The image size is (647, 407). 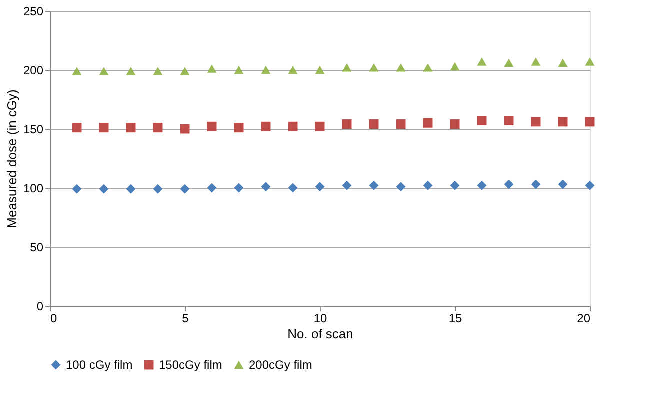 What do you see at coordinates (186, 319) in the screenshot?
I see `x-tick-label: 5` at bounding box center [186, 319].